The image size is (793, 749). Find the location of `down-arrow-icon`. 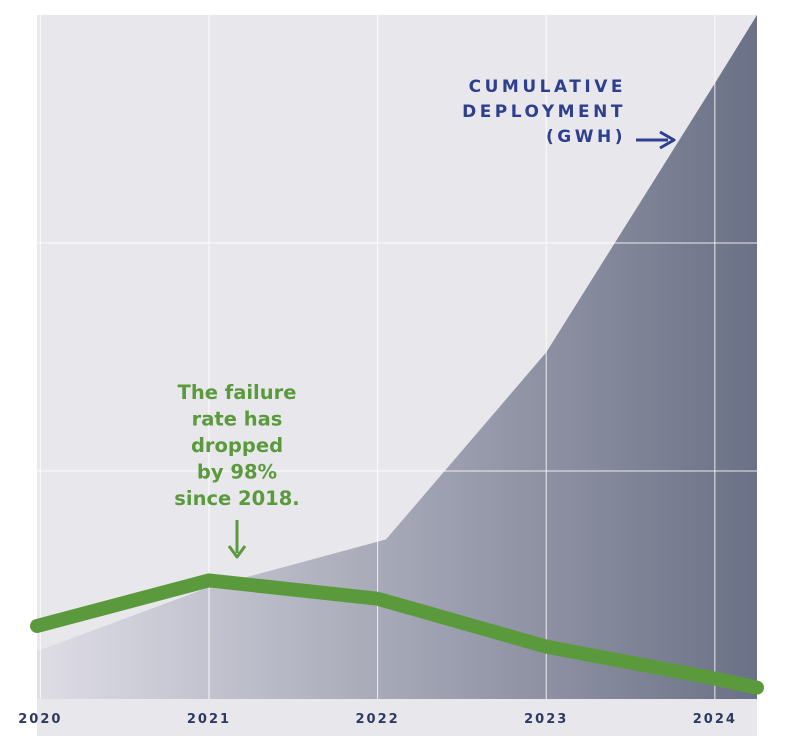

down-arrow-icon is located at coordinates (237, 539).